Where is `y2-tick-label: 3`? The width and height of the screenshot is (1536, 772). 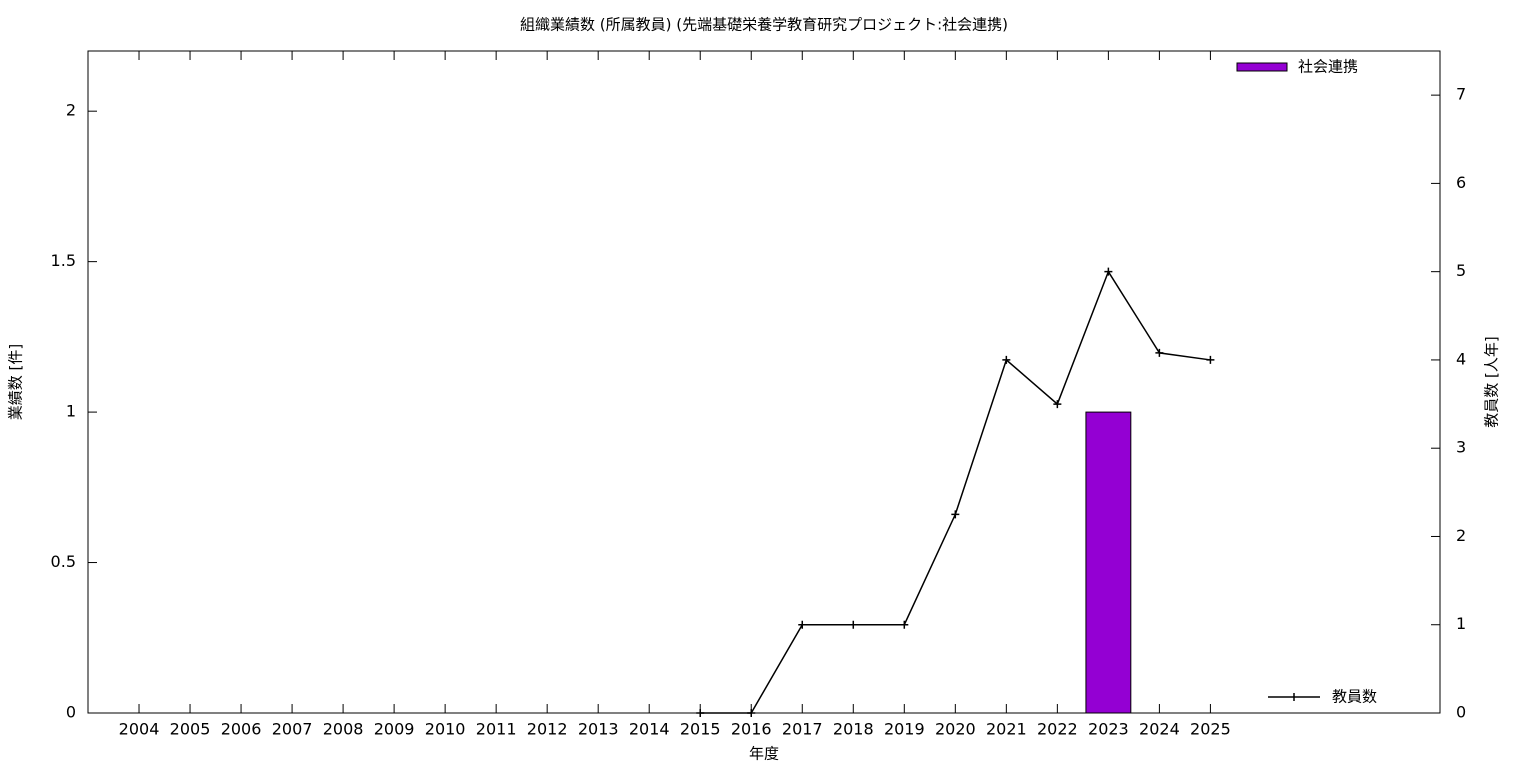
y2-tick-label: 3 is located at coordinates (1461, 447).